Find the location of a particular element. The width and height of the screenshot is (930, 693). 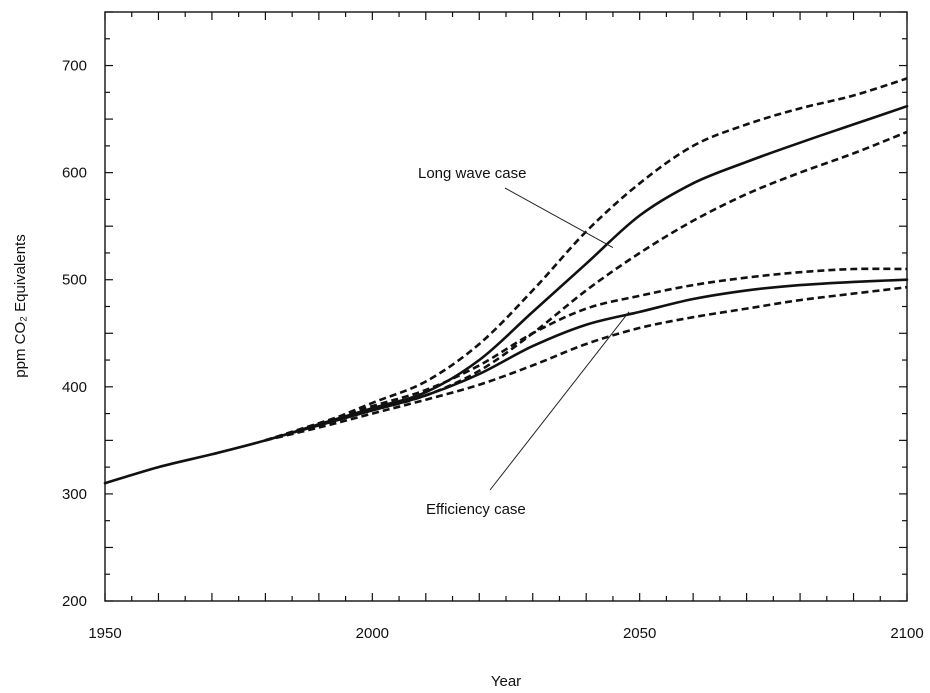

x-axis-title: Year is located at coordinates (506, 681).